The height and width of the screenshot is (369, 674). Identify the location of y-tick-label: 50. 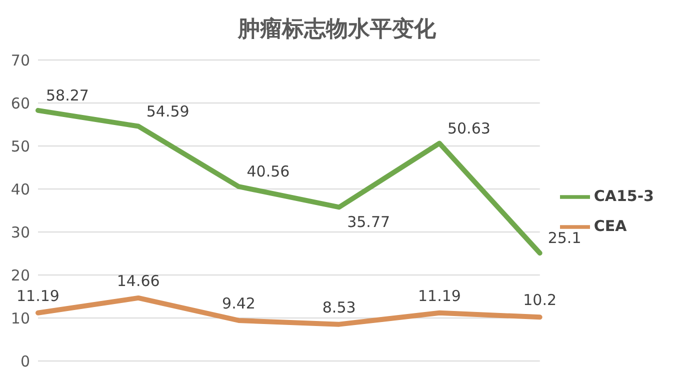
(20, 146).